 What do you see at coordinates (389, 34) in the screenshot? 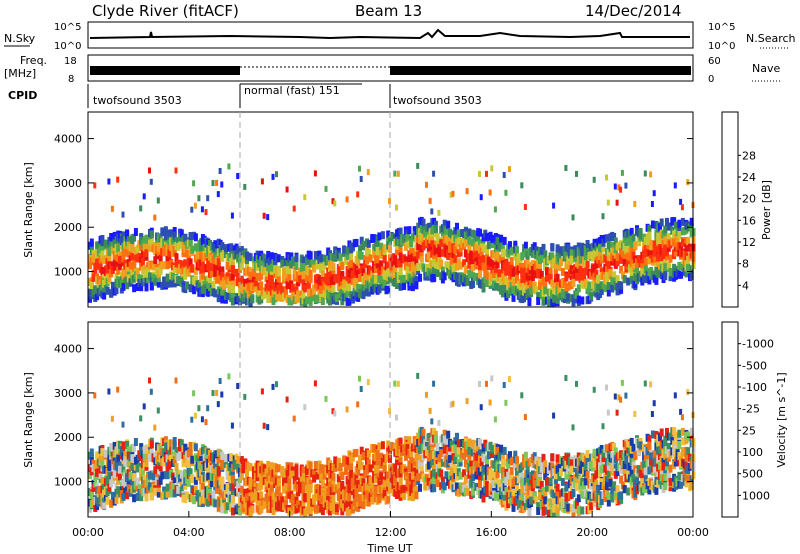
I see `noise-trace` at bounding box center [389, 34].